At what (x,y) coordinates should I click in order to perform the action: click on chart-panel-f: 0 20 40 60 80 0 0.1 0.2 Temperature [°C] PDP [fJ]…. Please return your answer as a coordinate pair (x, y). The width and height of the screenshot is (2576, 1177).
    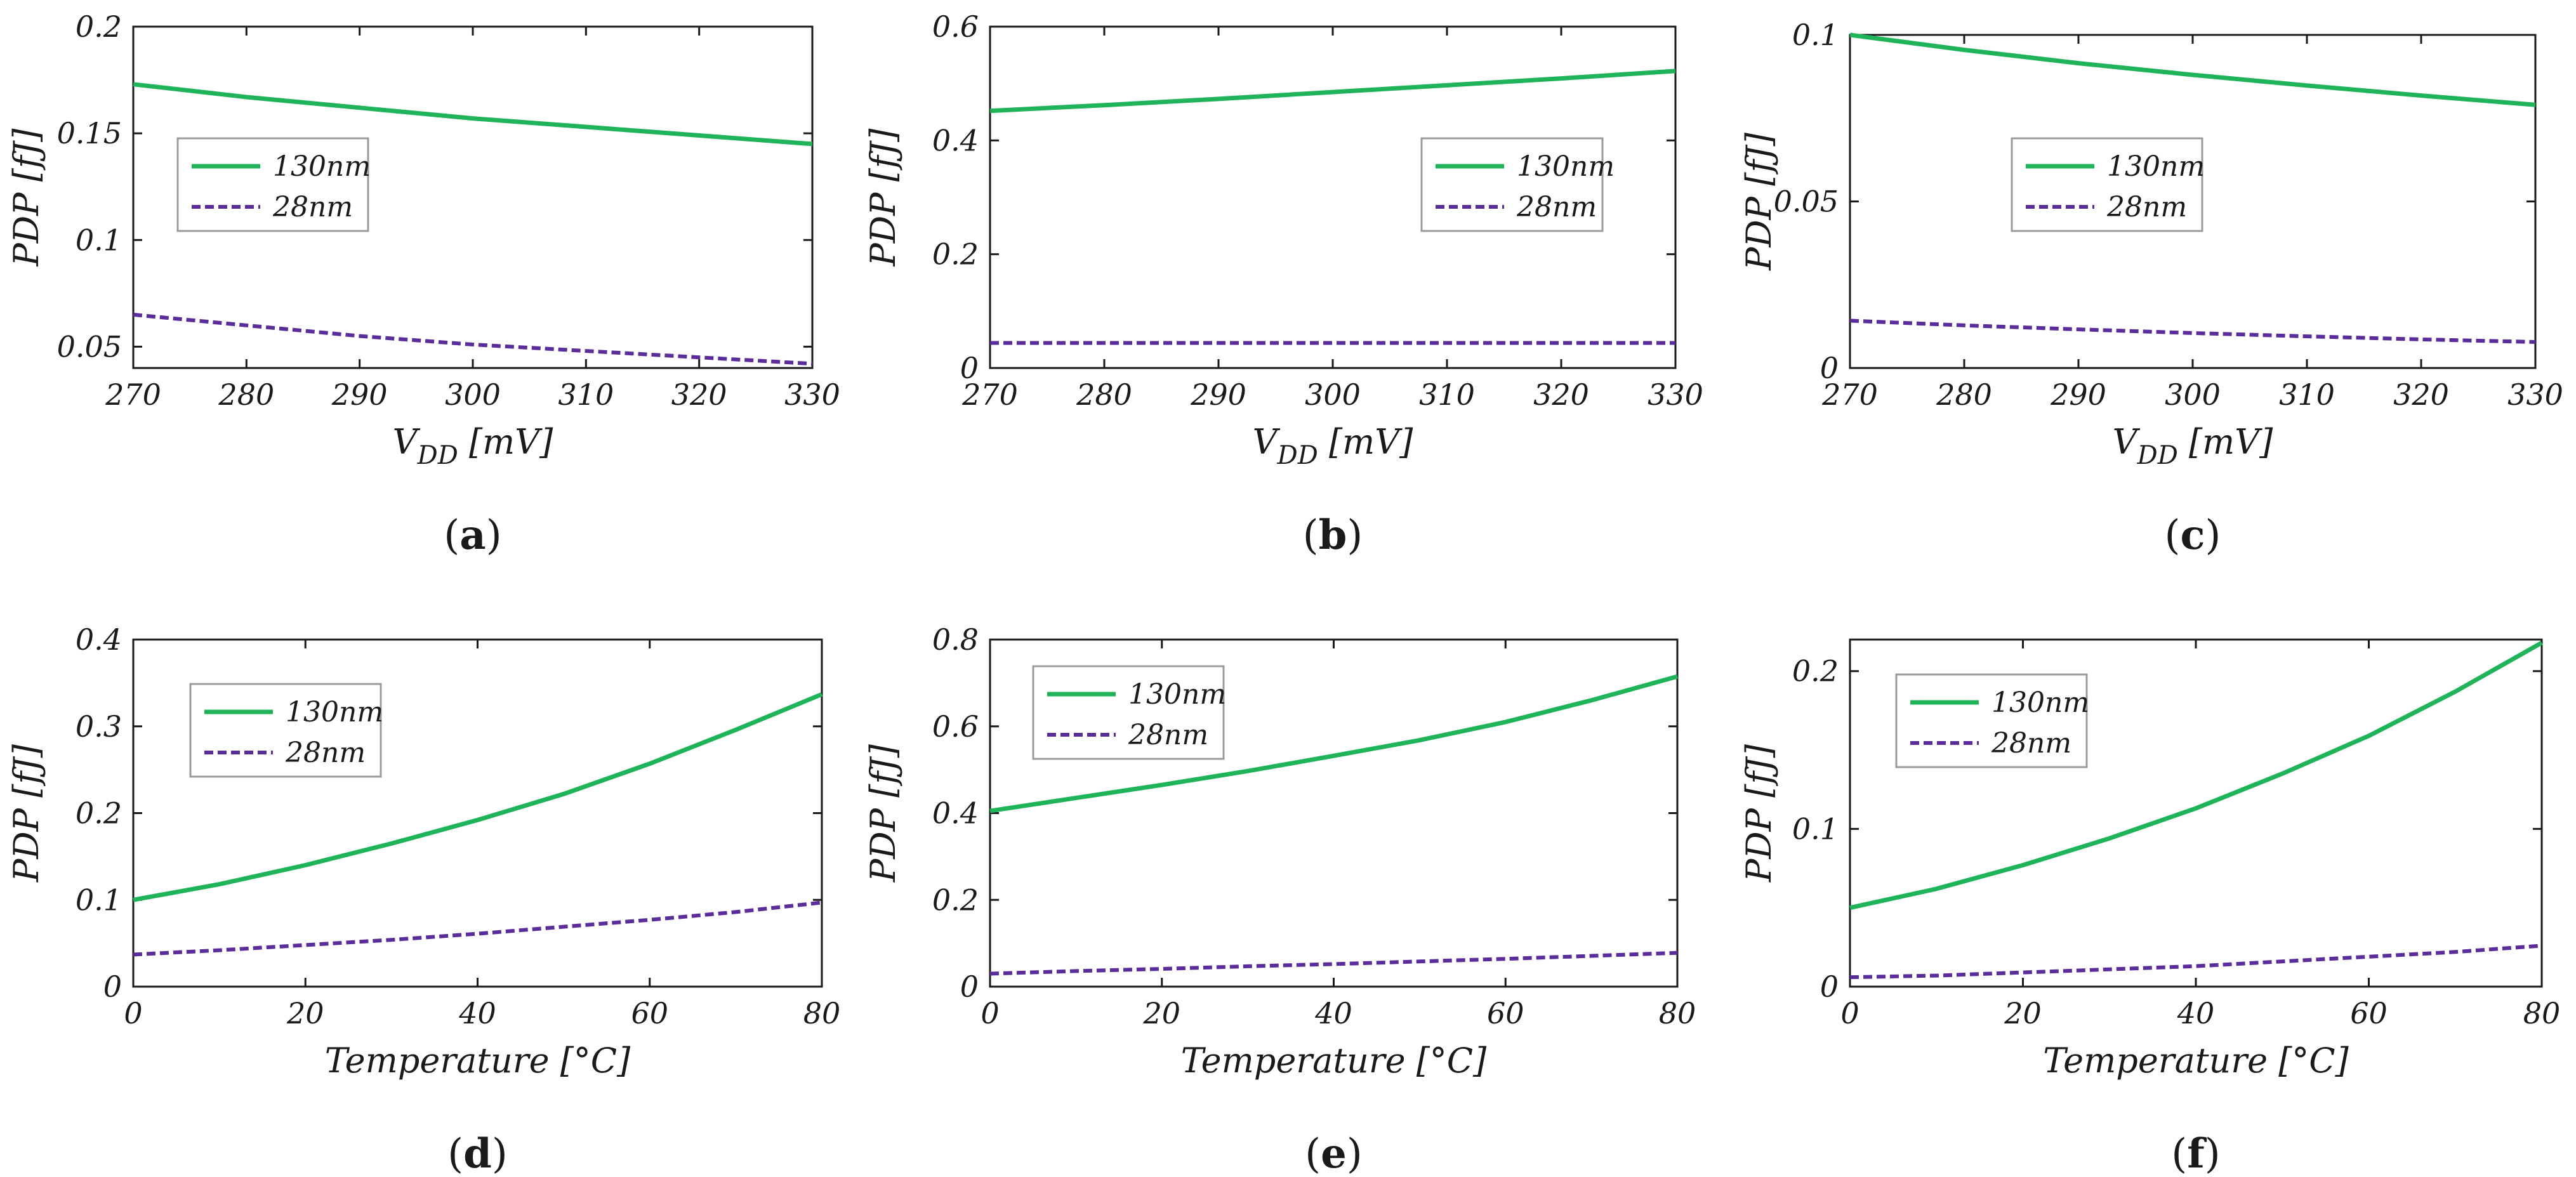
    Looking at the image, I should click on (2150, 907).